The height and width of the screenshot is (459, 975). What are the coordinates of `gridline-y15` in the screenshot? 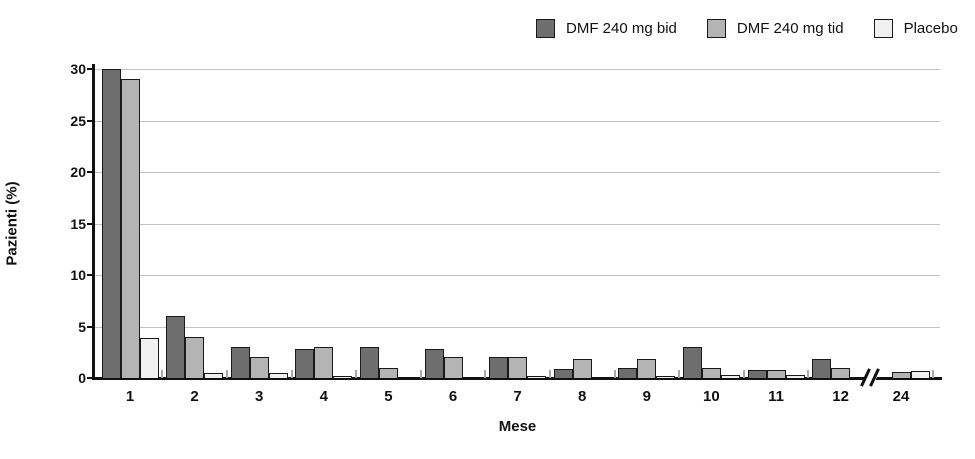 It's located at (517, 224).